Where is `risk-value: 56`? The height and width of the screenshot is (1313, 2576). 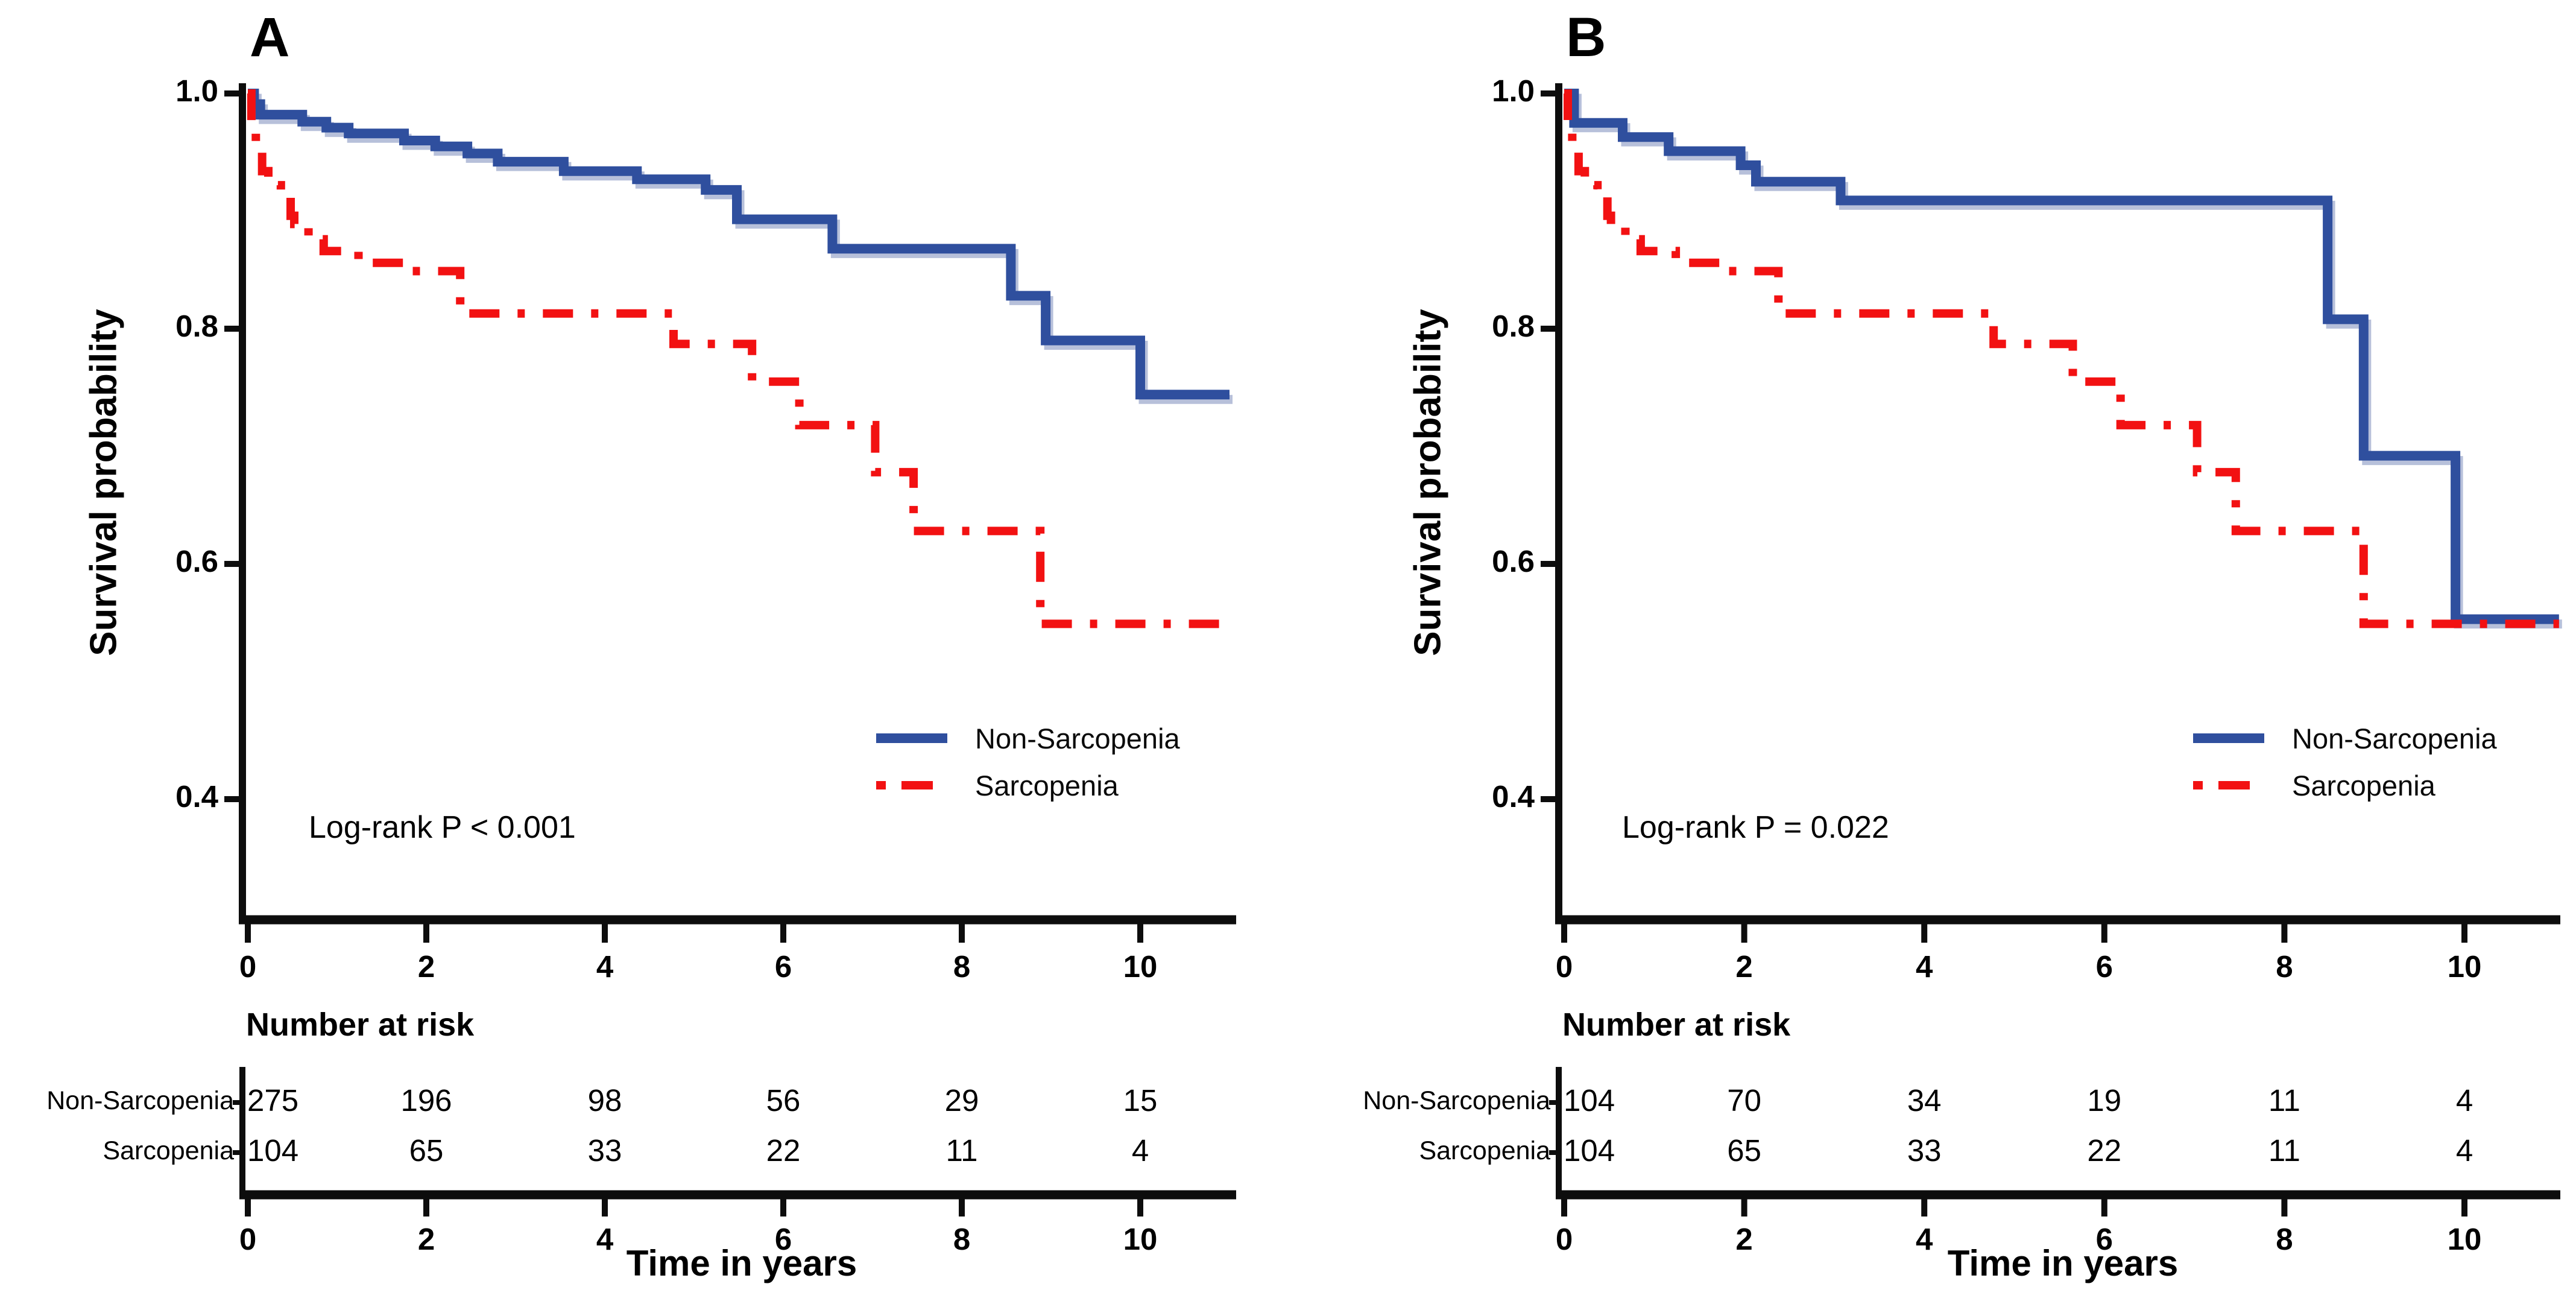
risk-value: 56 is located at coordinates (783, 1100).